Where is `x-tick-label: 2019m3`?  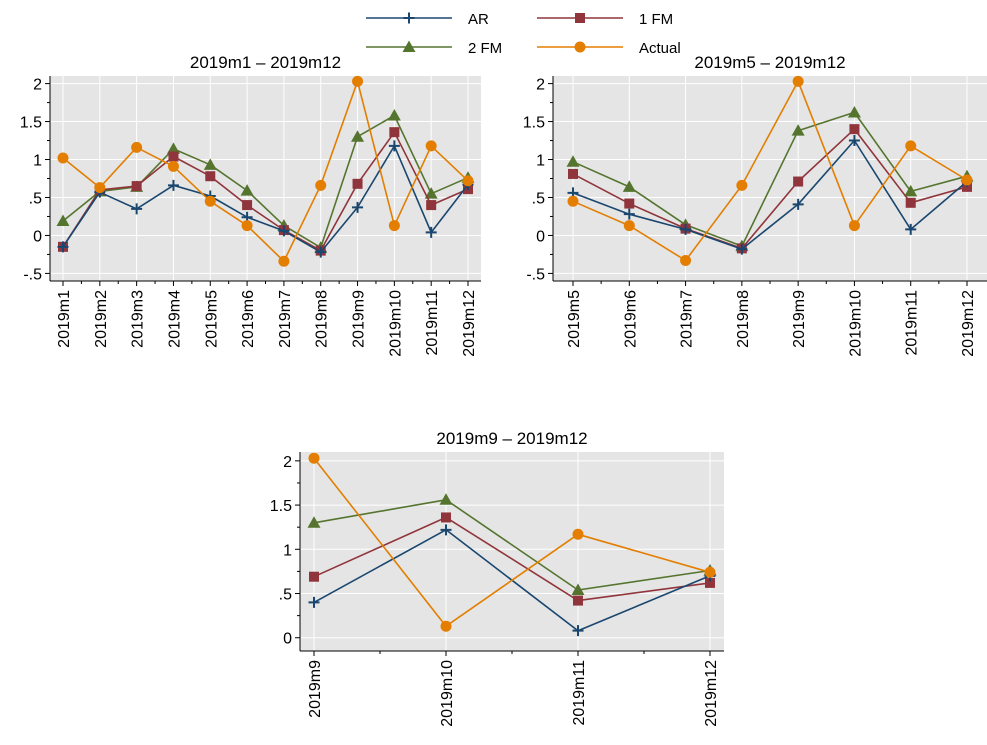 x-tick-label: 2019m3 is located at coordinates (138, 319).